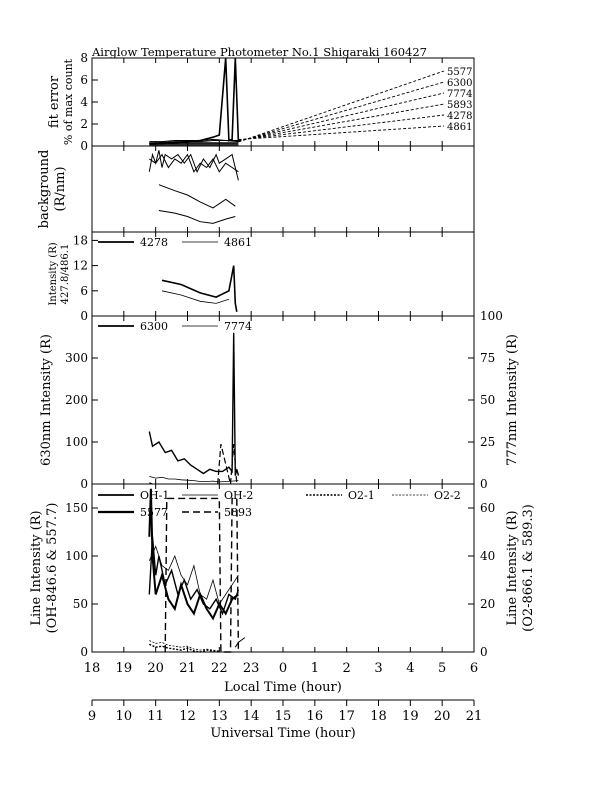 Image resolution: width=612 pixels, height=796 pixels. What do you see at coordinates (76, 400) in the screenshot?
I see `y-tick-label: 200` at bounding box center [76, 400].